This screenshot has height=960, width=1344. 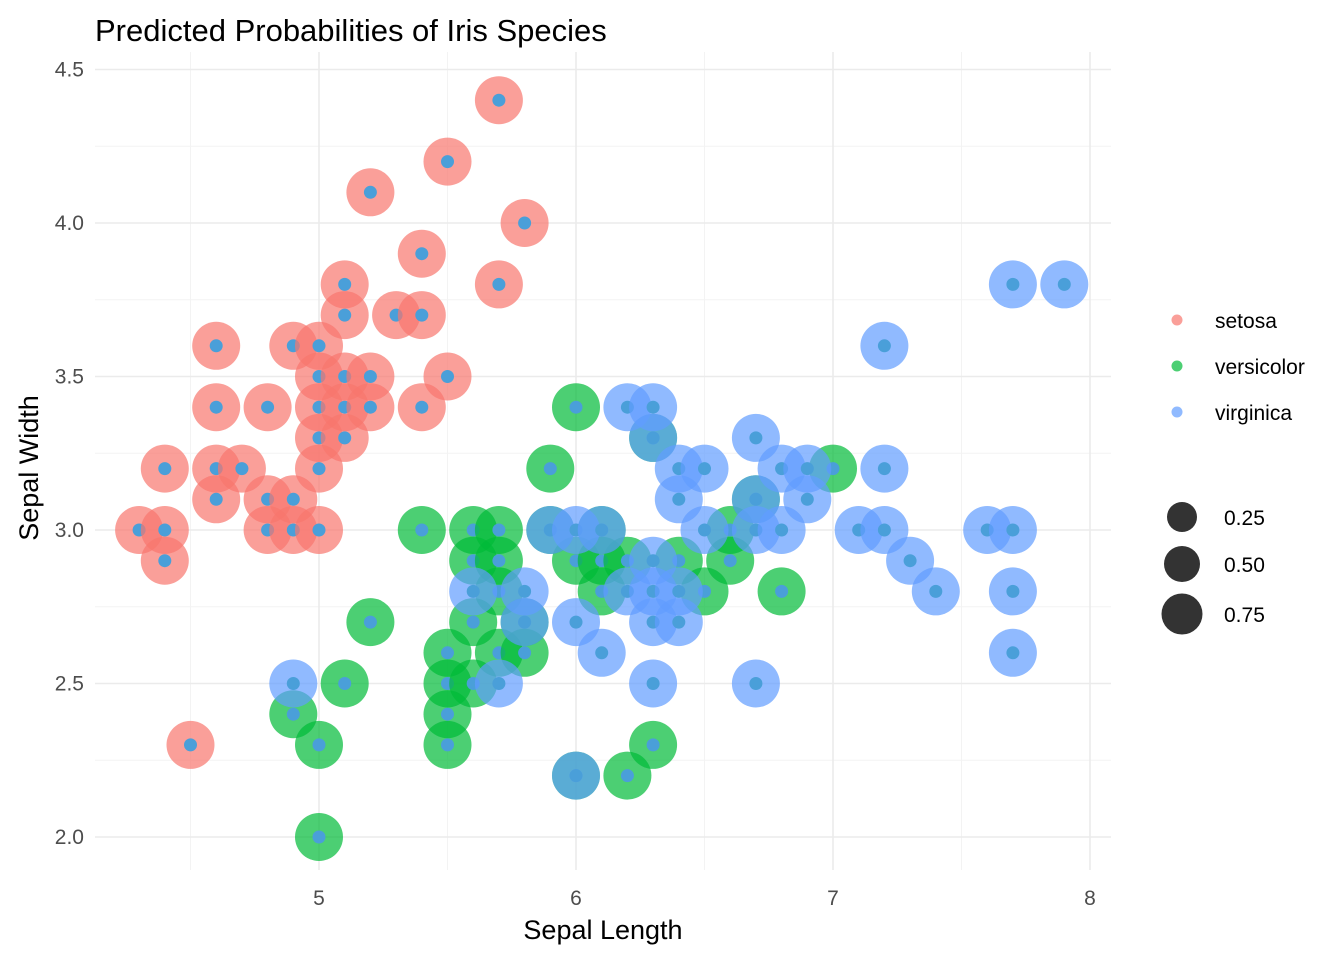 I want to click on legend-item-virginica: virginica, so click(x=1231, y=413).